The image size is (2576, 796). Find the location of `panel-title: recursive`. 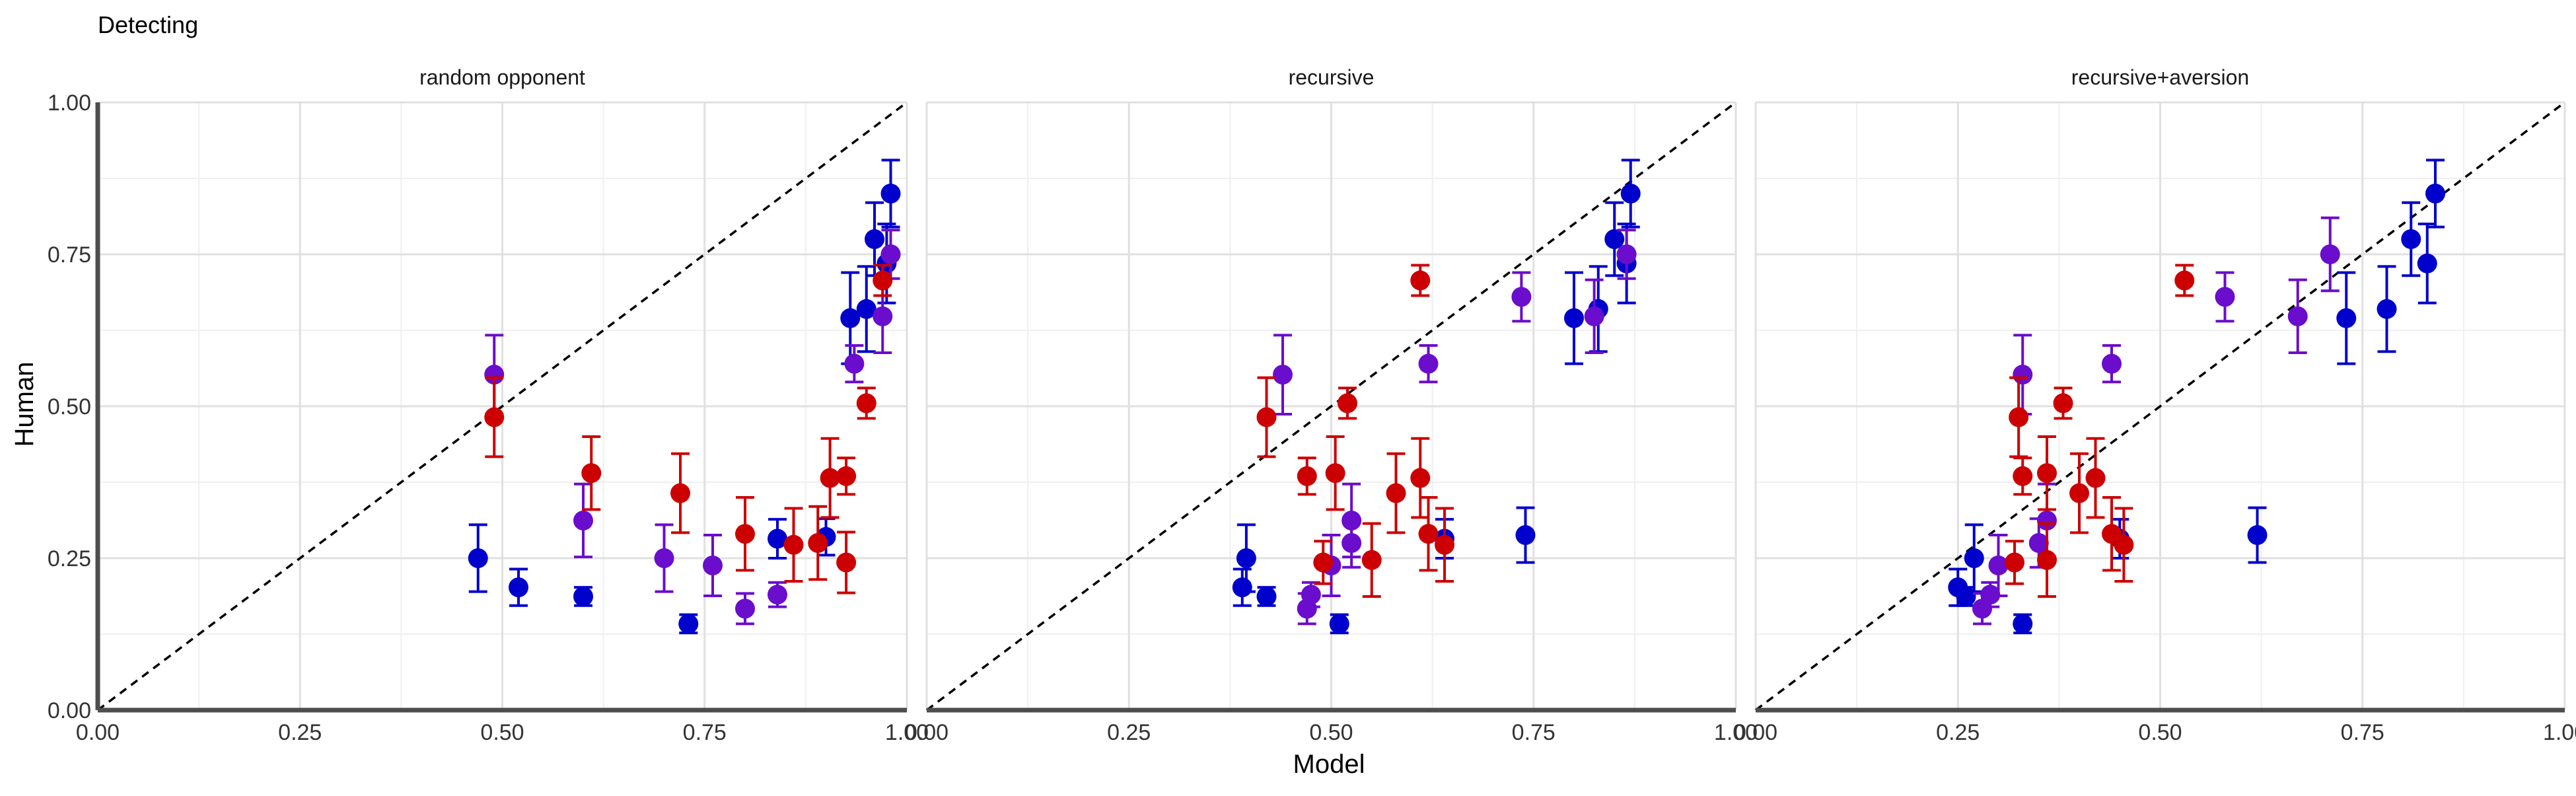

panel-title: recursive is located at coordinates (1332, 77).